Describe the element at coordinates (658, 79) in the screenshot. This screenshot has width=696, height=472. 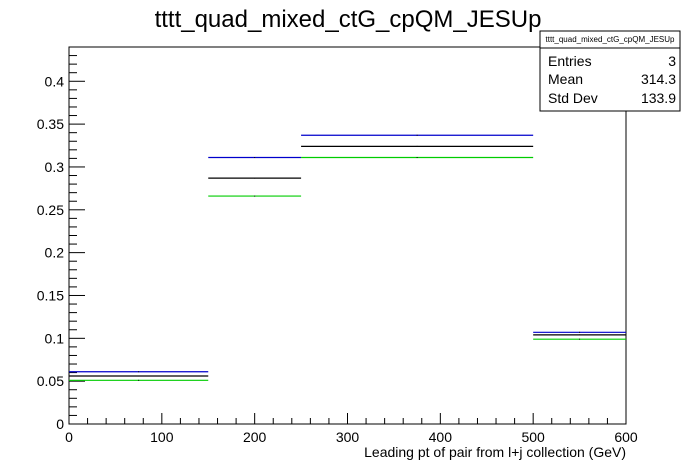
I see `stats-mean-value: 314.3` at that location.